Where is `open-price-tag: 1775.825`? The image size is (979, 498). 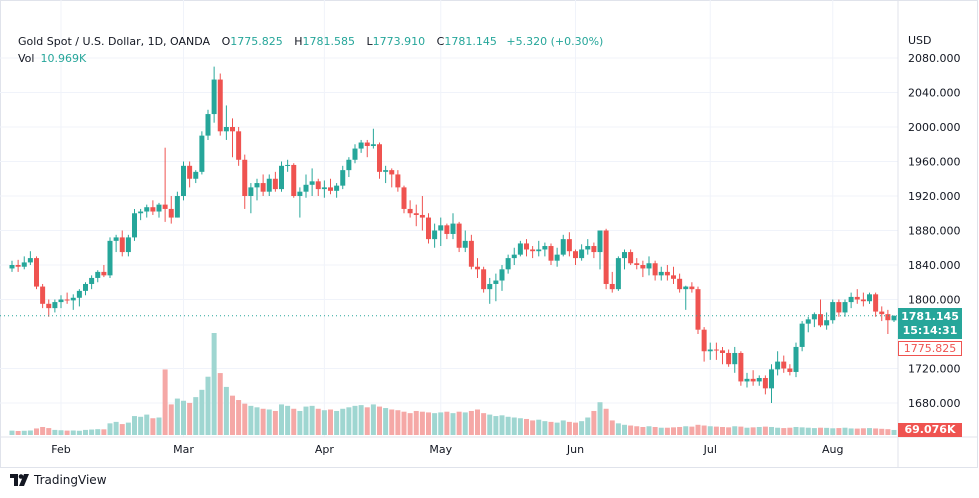 open-price-tag: 1775.825 is located at coordinates (930, 348).